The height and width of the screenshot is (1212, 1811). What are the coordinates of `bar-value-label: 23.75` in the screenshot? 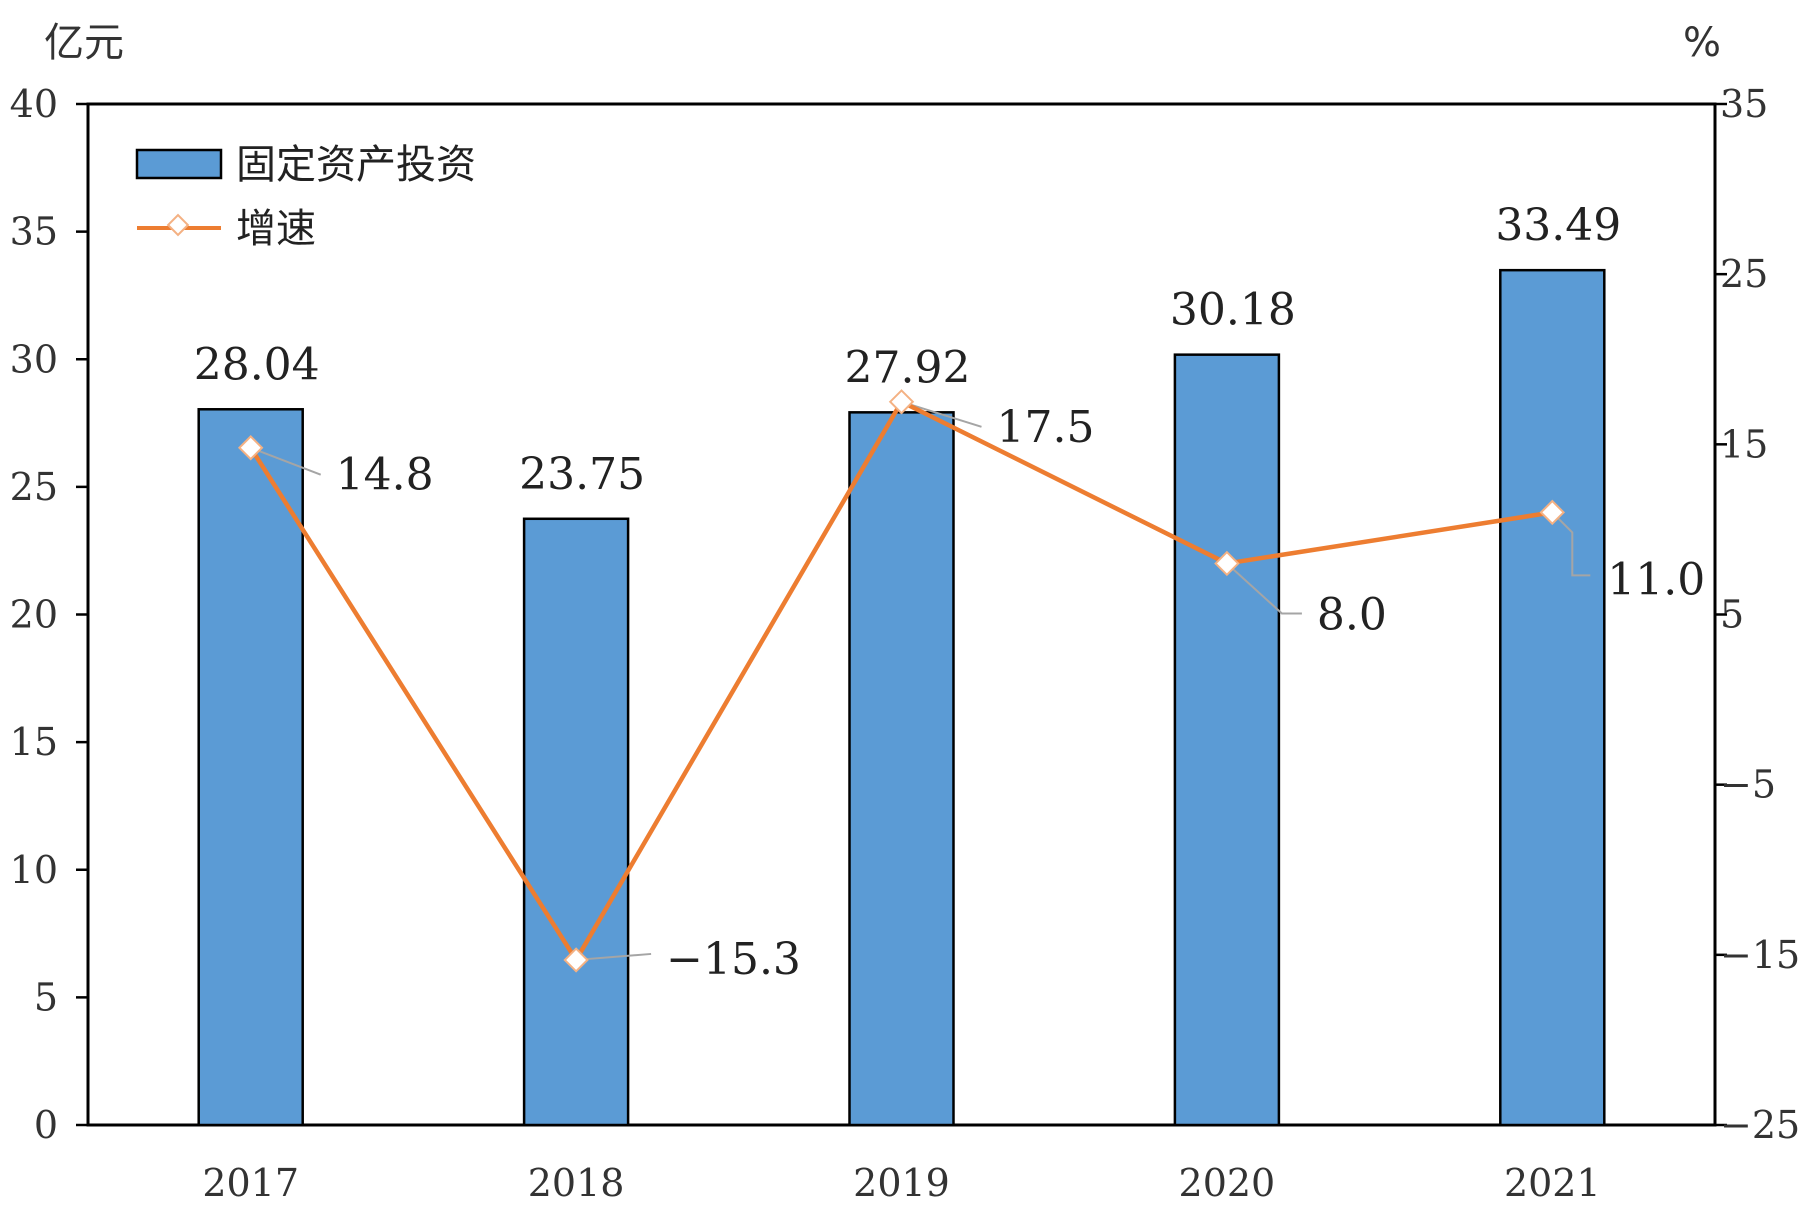 It's located at (582, 474).